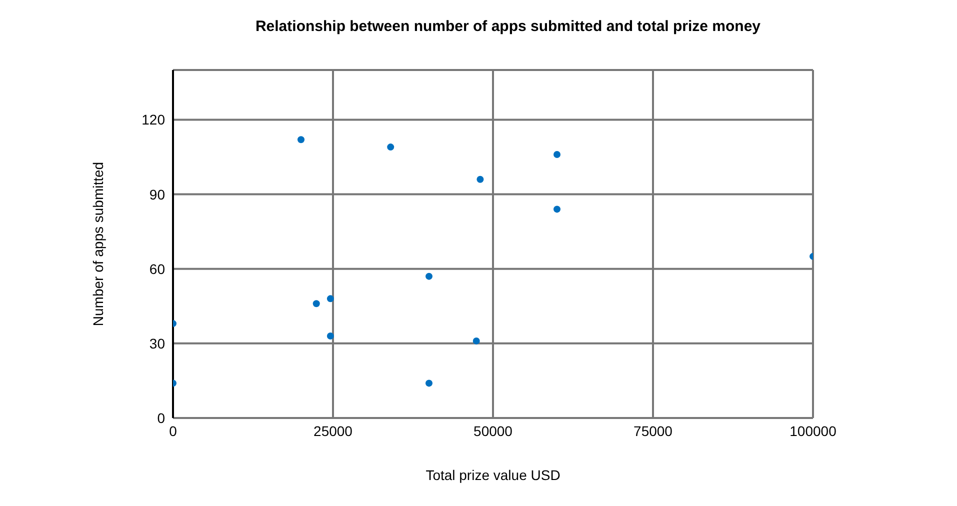  Describe the element at coordinates (493, 430) in the screenshot. I see `x-tick-label: 50000` at that location.